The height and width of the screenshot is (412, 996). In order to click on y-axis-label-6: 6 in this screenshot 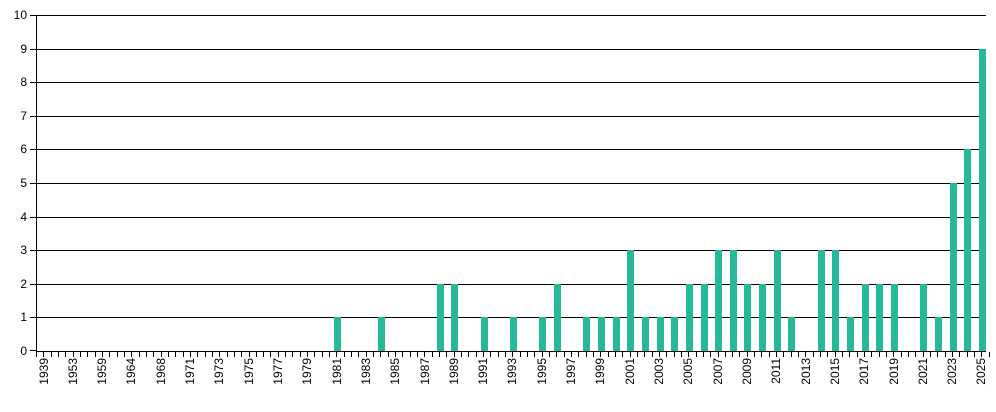, I will do `click(23, 149)`.